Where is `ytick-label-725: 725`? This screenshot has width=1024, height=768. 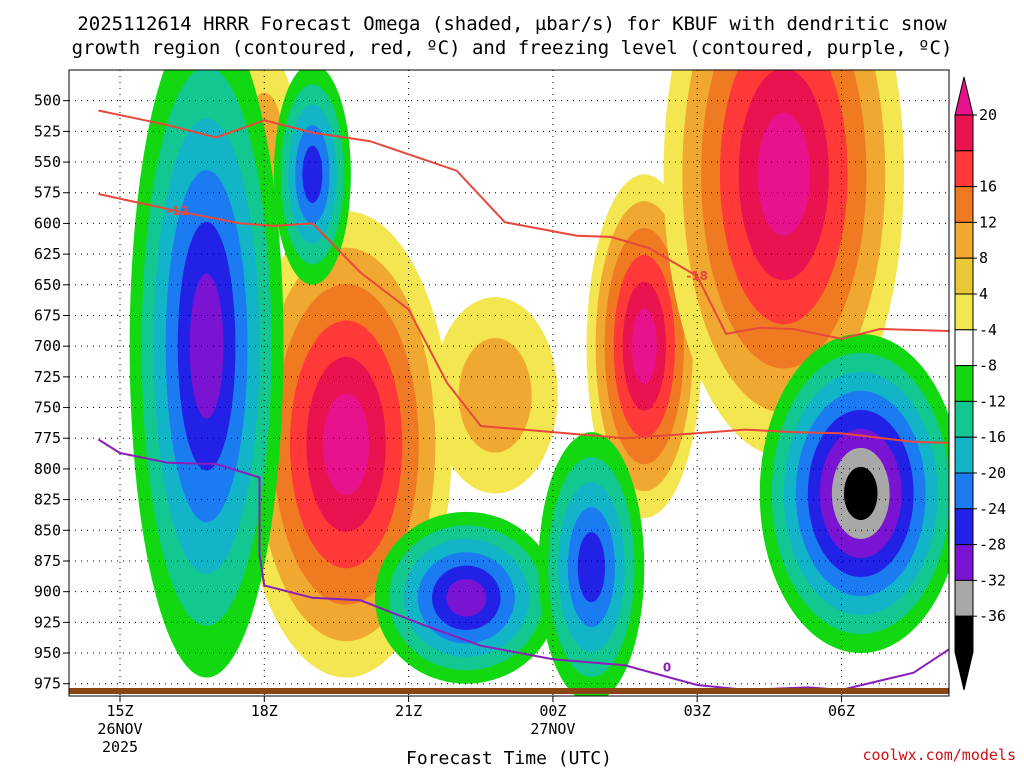 ytick-label-725: 725 is located at coordinates (47, 377).